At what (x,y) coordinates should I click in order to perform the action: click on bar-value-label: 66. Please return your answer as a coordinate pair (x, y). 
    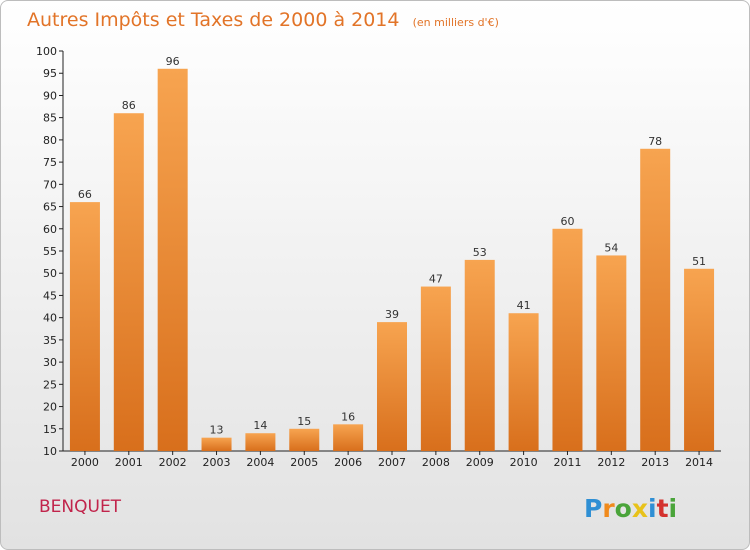
    Looking at the image, I should click on (85, 194).